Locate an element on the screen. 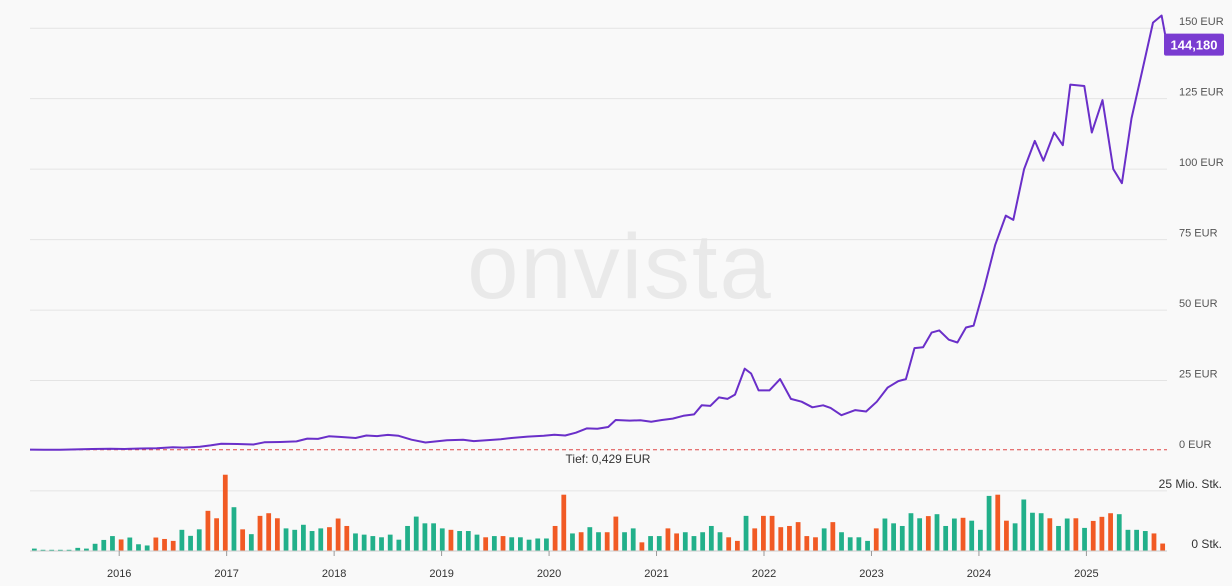 The height and width of the screenshot is (586, 1232). x-tick-label: 2025 is located at coordinates (1086, 574).